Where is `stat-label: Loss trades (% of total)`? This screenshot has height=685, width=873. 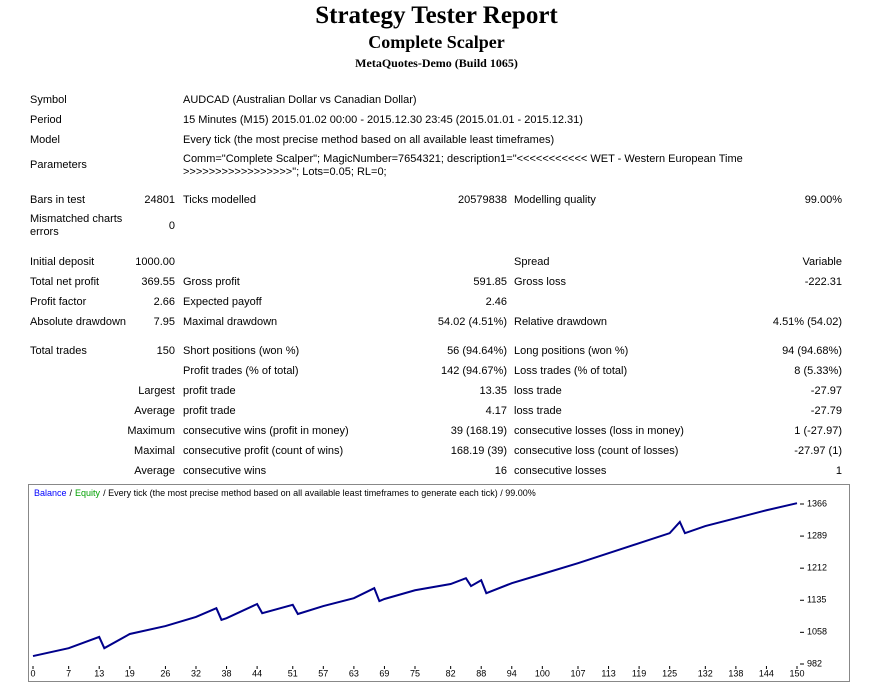
stat-label: Loss trades (% of total) is located at coordinates (571, 371).